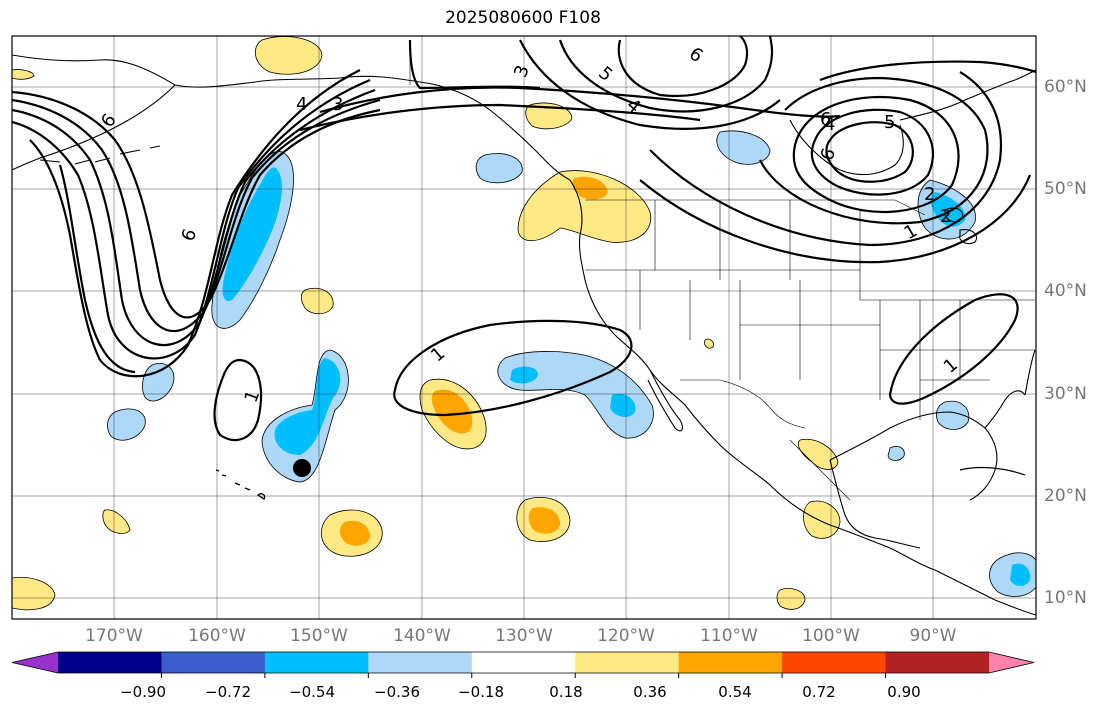 Image resolution: width=1105 pixels, height=712 pixels. I want to click on lon-label-160w: 160°W, so click(217, 636).